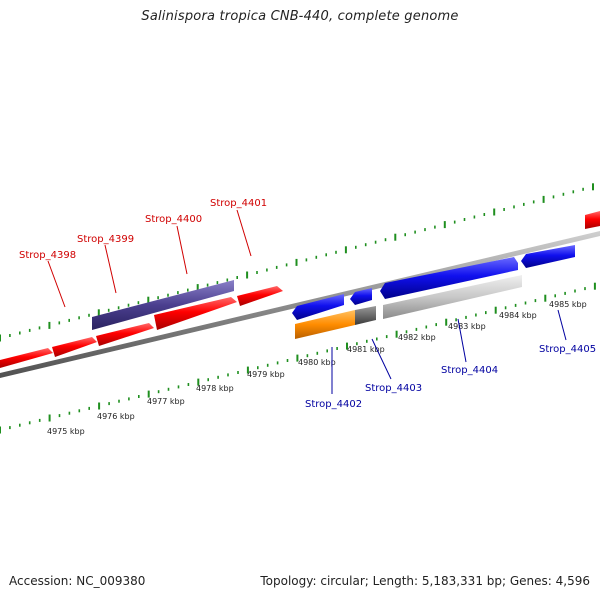  What do you see at coordinates (105, 239) in the screenshot?
I see `gene-label-strop-4399: Strop_4399` at bounding box center [105, 239].